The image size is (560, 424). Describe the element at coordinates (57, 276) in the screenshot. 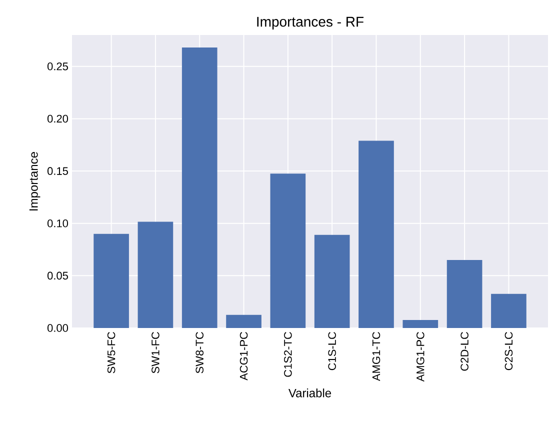

I see `y-tick-label: 0.05` at that location.